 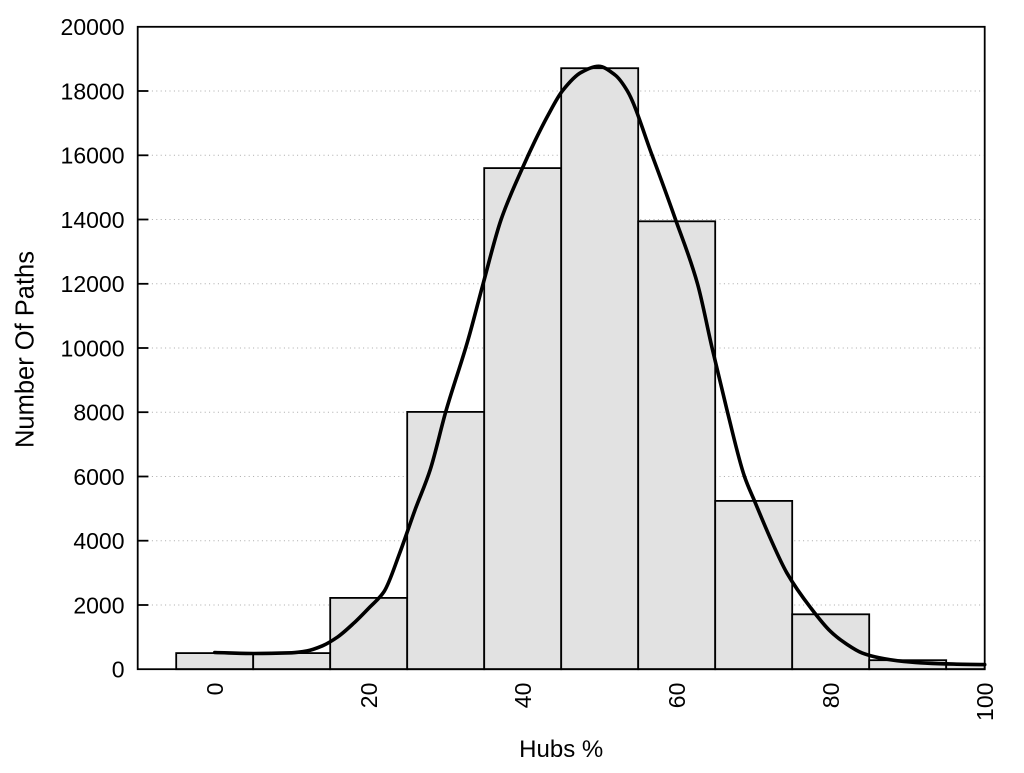 What do you see at coordinates (98, 605) in the screenshot?
I see `svg-text: 2000` at bounding box center [98, 605].